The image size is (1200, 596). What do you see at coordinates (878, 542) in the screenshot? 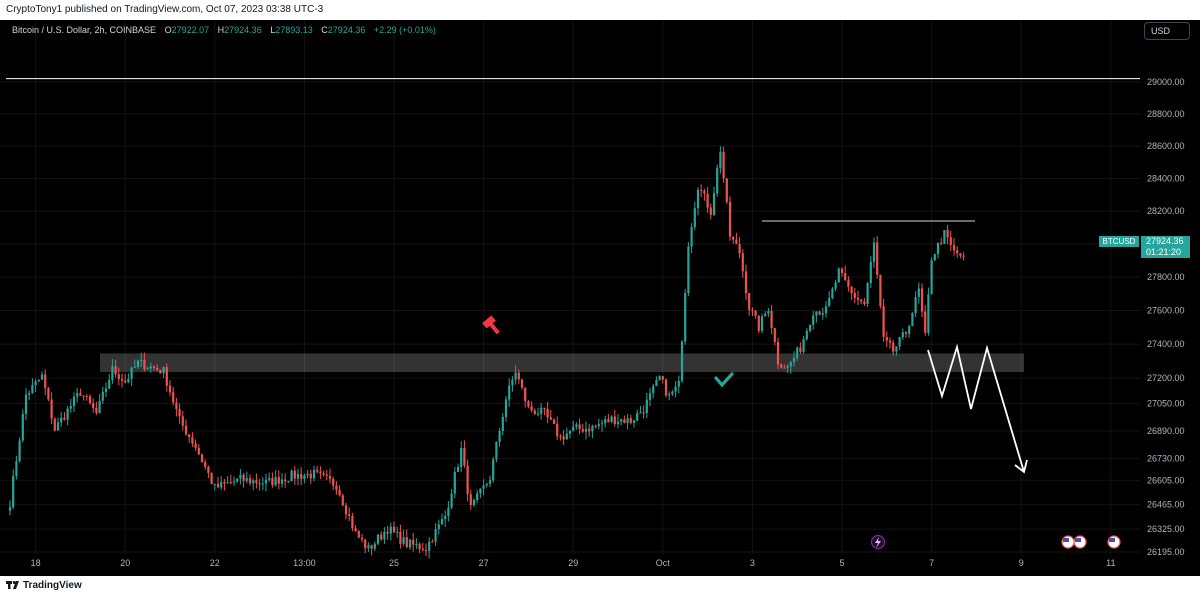
I see `lightning-icon` at bounding box center [878, 542].